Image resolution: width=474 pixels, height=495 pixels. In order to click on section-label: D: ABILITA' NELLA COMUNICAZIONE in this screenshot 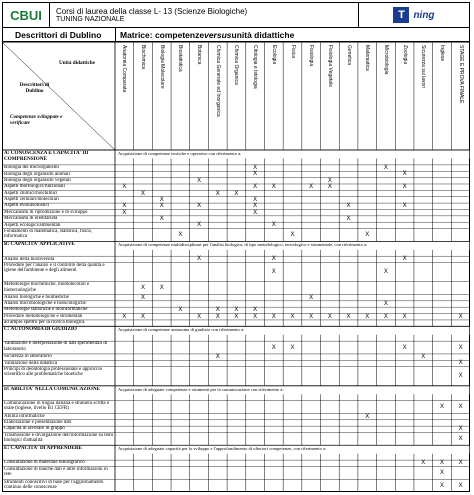, I will do `click(52, 389)`.